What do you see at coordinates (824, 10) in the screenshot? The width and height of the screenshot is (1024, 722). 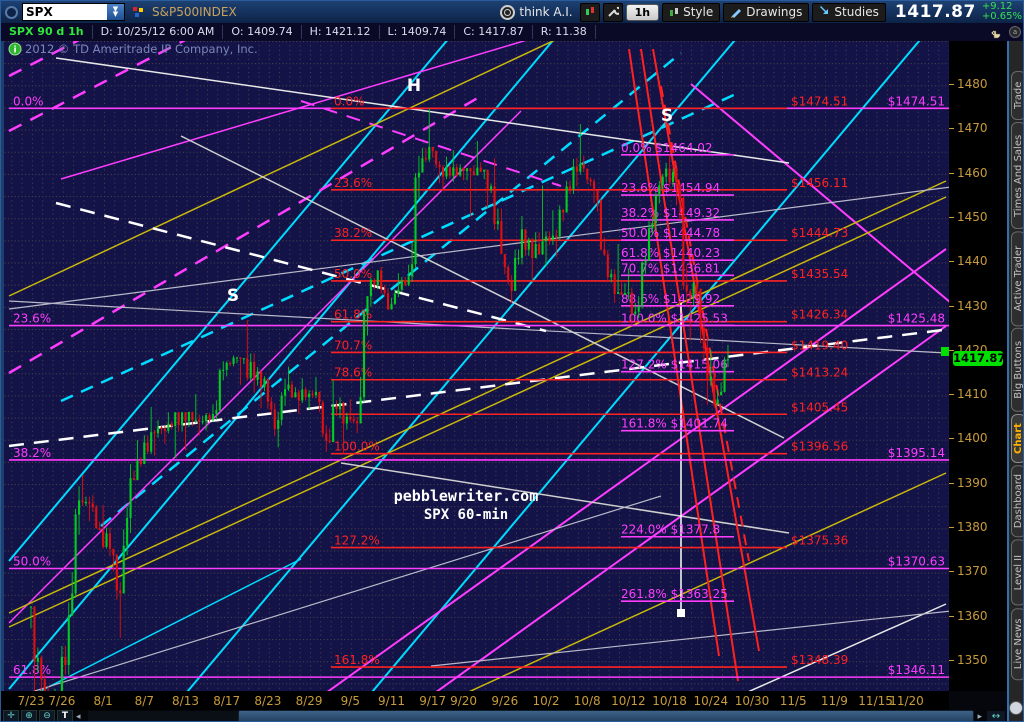 I see `studies-icon` at bounding box center [824, 10].